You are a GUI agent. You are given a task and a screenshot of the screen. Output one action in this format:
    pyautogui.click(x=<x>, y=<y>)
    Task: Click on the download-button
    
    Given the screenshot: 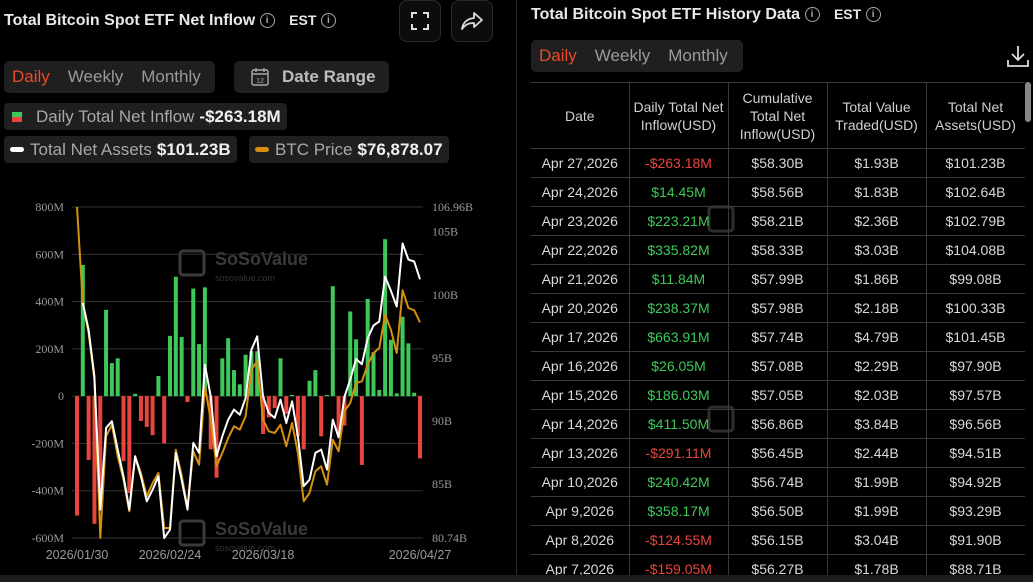 What is the action you would take?
    pyautogui.click(x=1018, y=58)
    